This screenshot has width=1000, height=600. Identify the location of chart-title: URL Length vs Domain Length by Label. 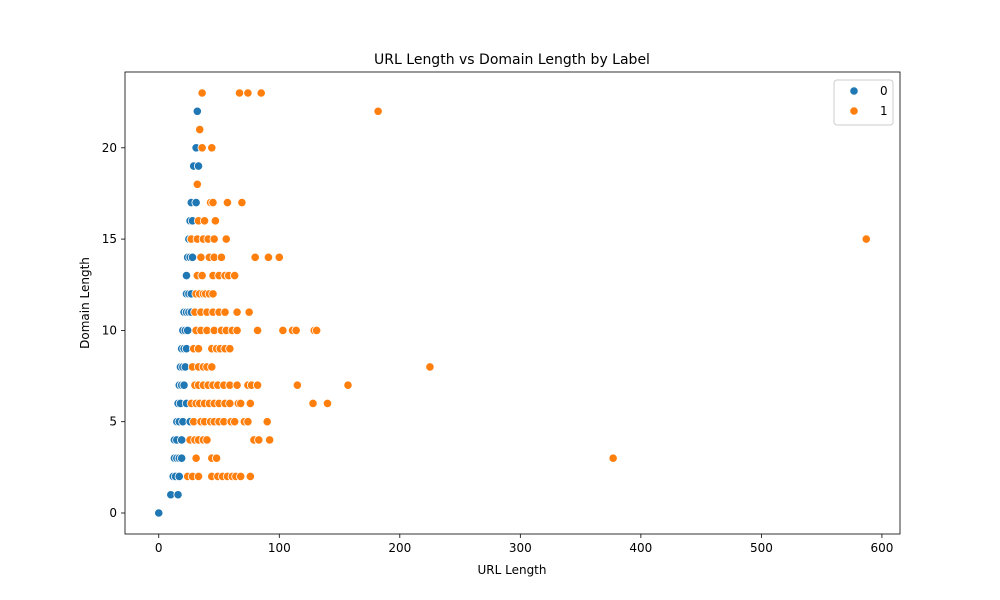
(512, 60).